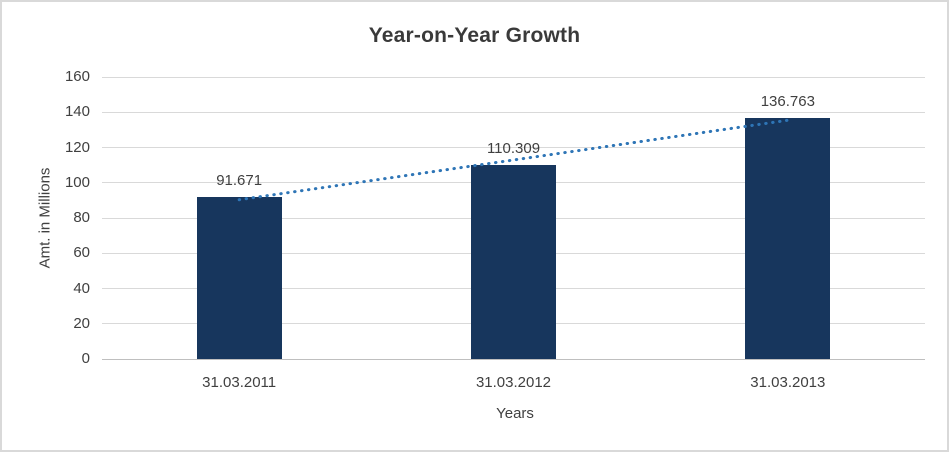  Describe the element at coordinates (81, 288) in the screenshot. I see `y-tick-label: 40` at that location.